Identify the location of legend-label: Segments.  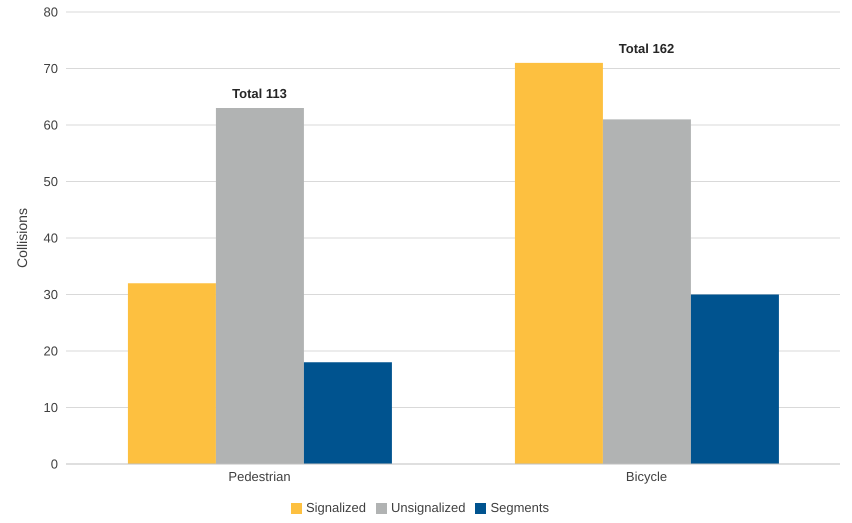
(519, 507).